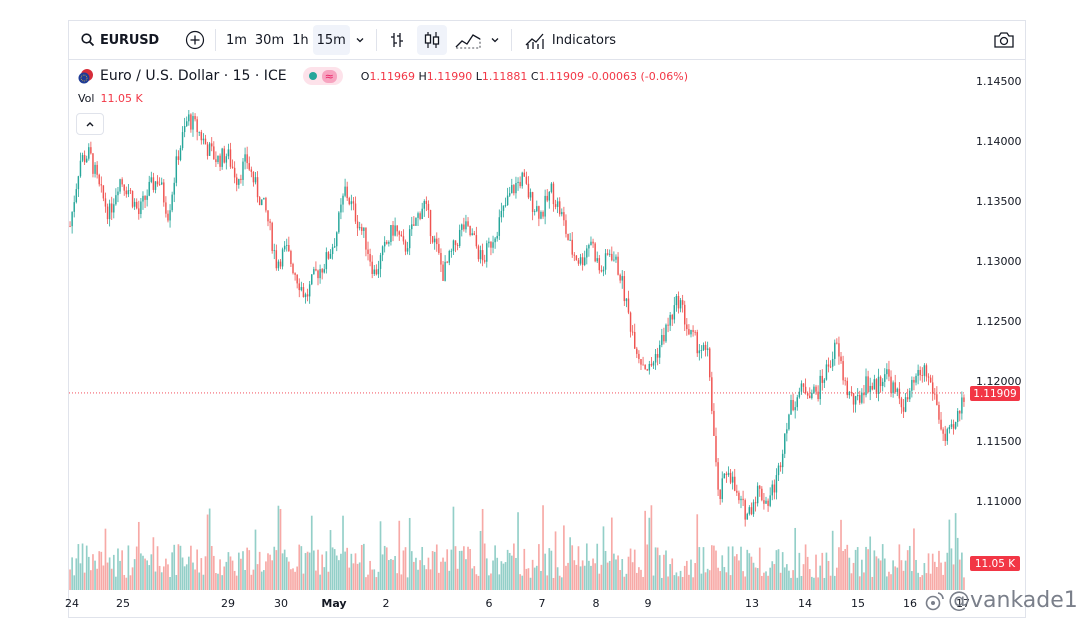 The width and height of the screenshot is (1081, 643). I want to click on interval-1m-button: 1m, so click(236, 40).